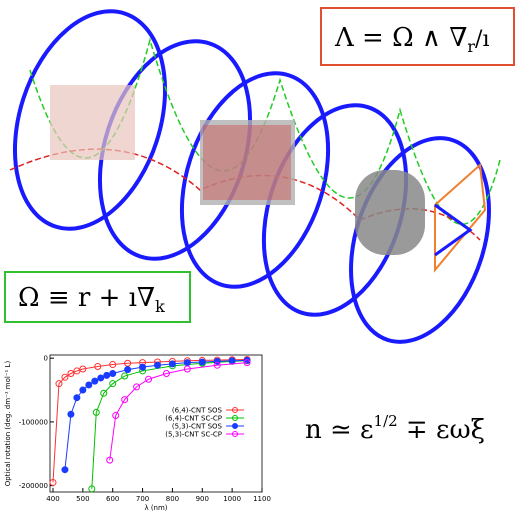 Image resolution: width=520 pixels, height=515 pixels. Describe the element at coordinates (262, 499) in the screenshot. I see `x-tick-label: 1100` at that location.